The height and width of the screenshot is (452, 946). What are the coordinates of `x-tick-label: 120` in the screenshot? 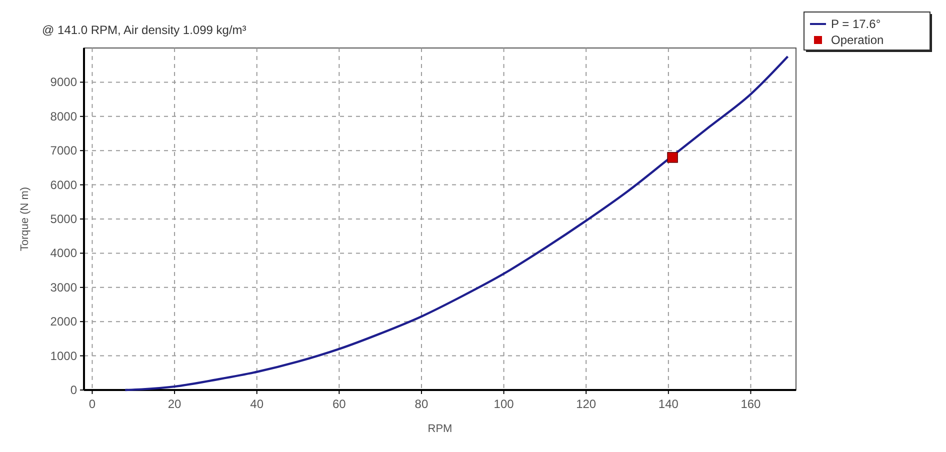 It's located at (586, 404).